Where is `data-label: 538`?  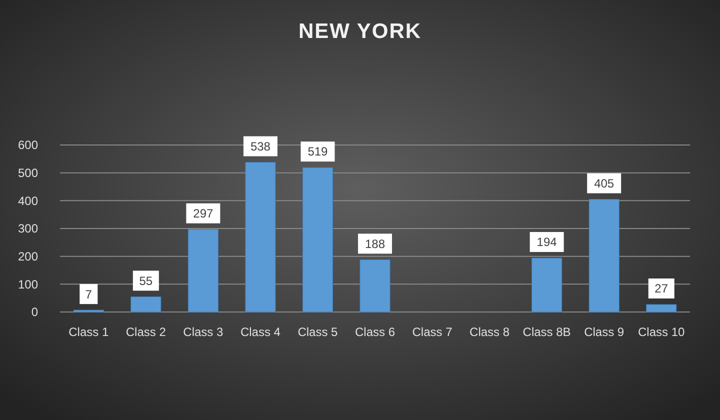
data-label: 538 is located at coordinates (260, 146).